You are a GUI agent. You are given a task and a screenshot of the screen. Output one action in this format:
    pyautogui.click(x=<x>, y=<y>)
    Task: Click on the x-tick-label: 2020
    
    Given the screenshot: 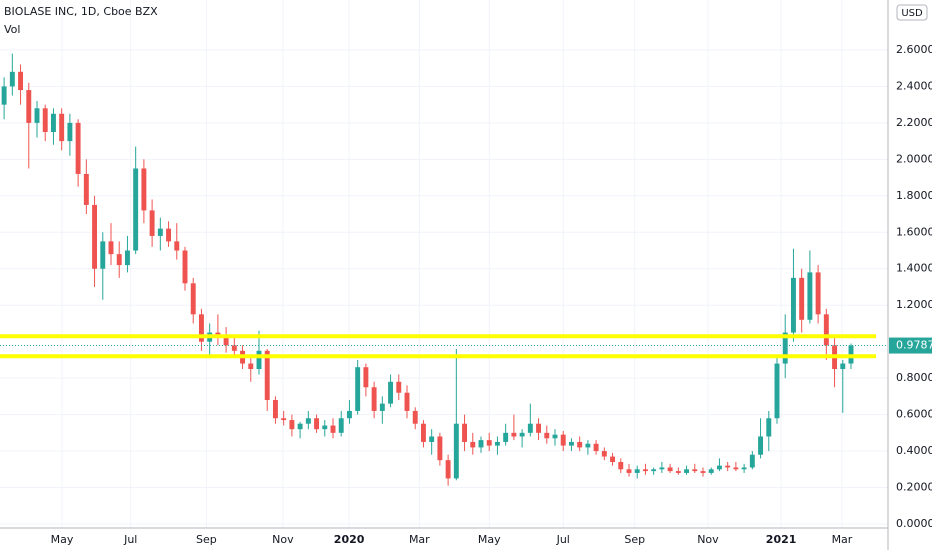 What is the action you would take?
    pyautogui.click(x=349, y=539)
    